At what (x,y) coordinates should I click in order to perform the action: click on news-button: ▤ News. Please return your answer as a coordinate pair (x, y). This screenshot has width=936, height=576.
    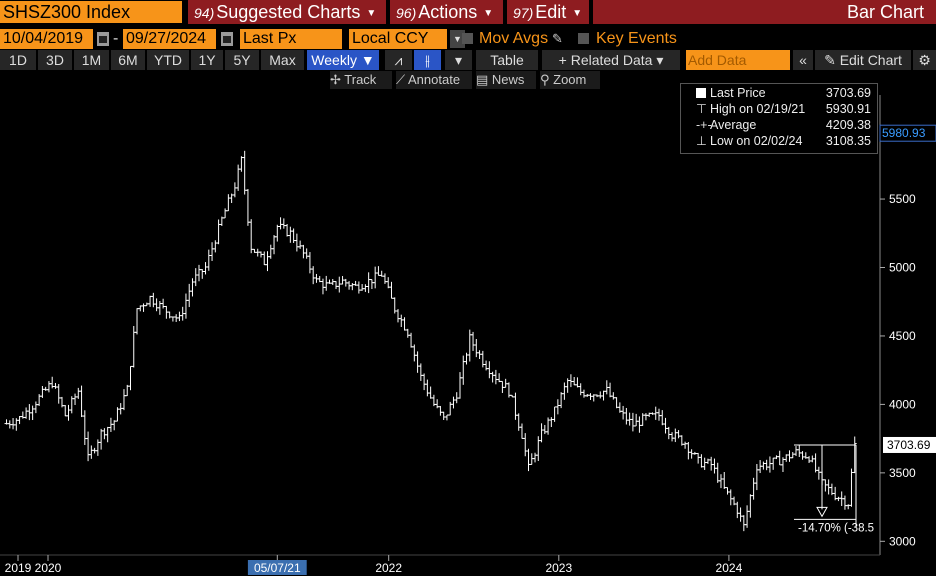
    Looking at the image, I should click on (506, 80).